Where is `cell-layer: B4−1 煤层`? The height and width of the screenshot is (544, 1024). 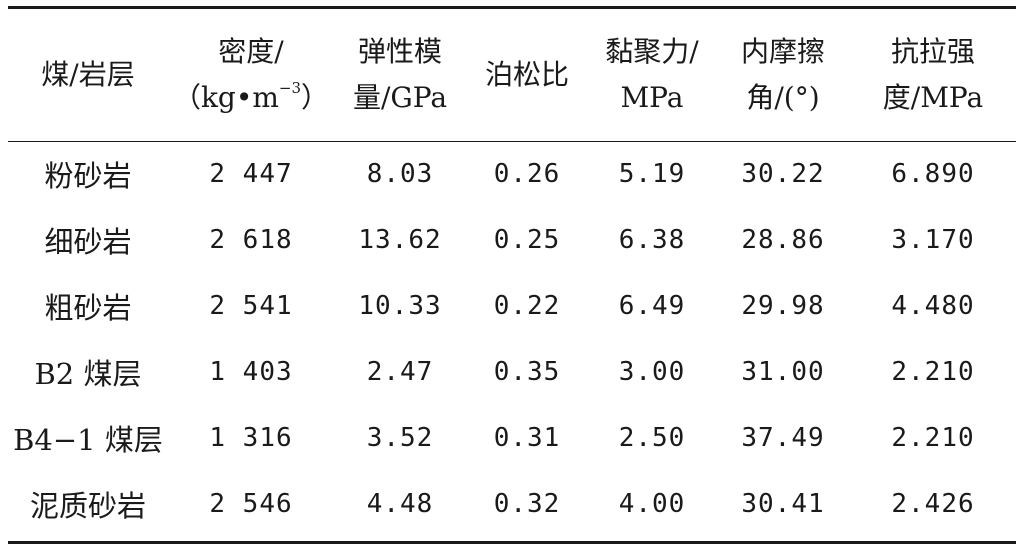
cell-layer: B4−1 煤层 is located at coordinates (88, 440).